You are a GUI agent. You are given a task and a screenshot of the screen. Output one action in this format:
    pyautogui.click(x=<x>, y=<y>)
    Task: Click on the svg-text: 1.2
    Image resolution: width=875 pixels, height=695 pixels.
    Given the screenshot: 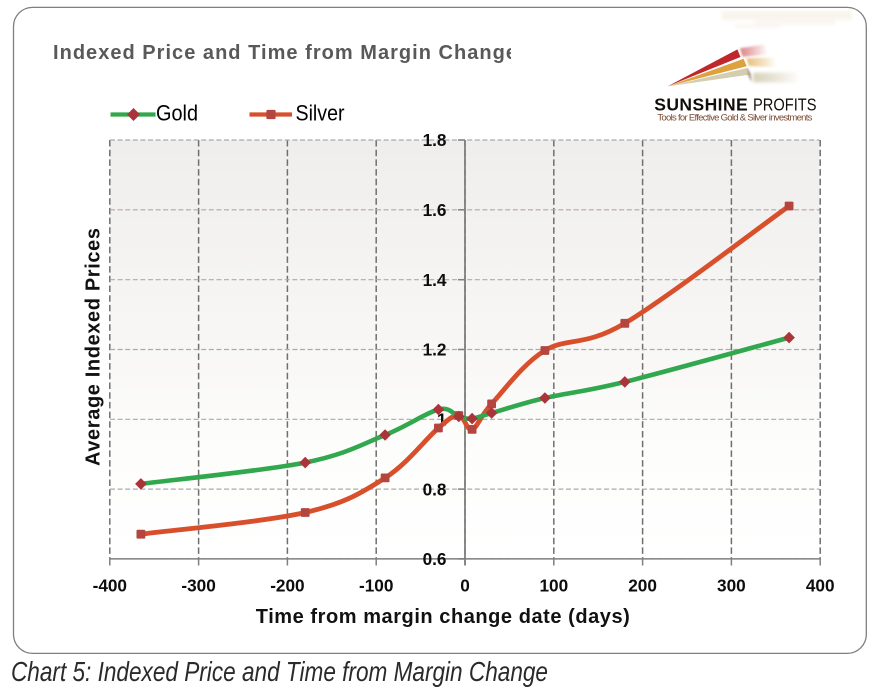 What is the action you would take?
    pyautogui.click(x=435, y=350)
    